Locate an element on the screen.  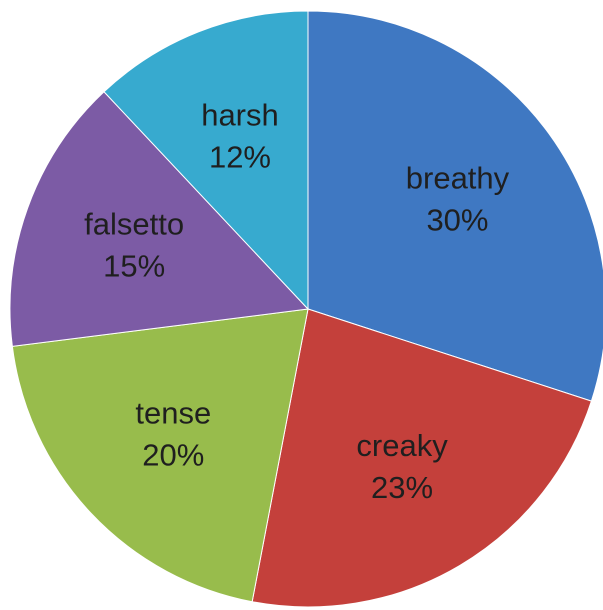
slice-label: creaky is located at coordinates (402, 445).